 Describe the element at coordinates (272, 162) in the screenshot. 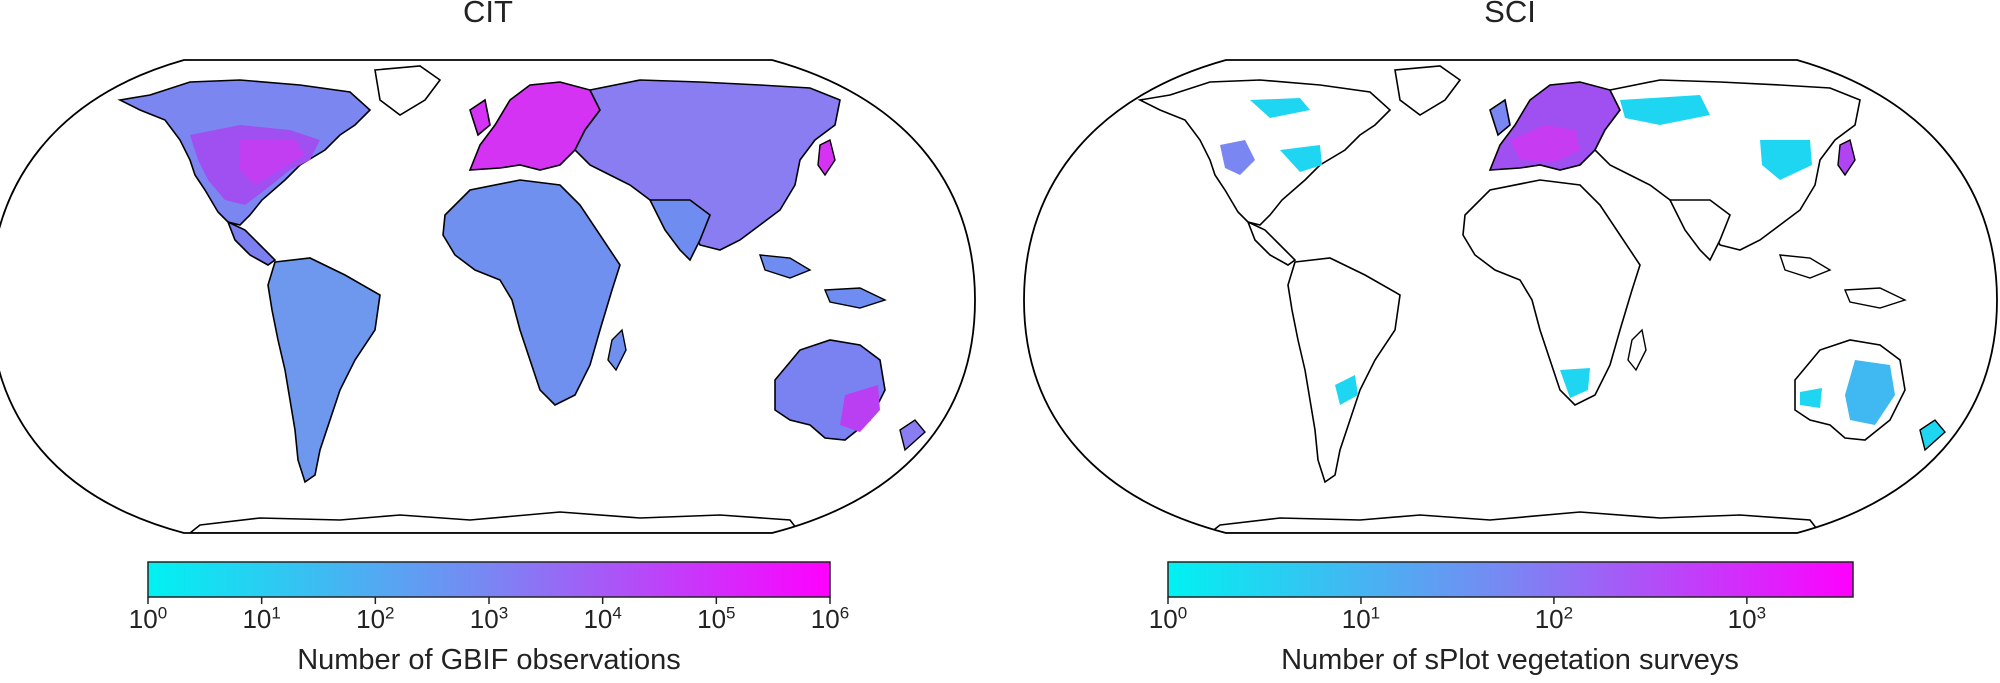

I see `usa-east-cit` at that location.